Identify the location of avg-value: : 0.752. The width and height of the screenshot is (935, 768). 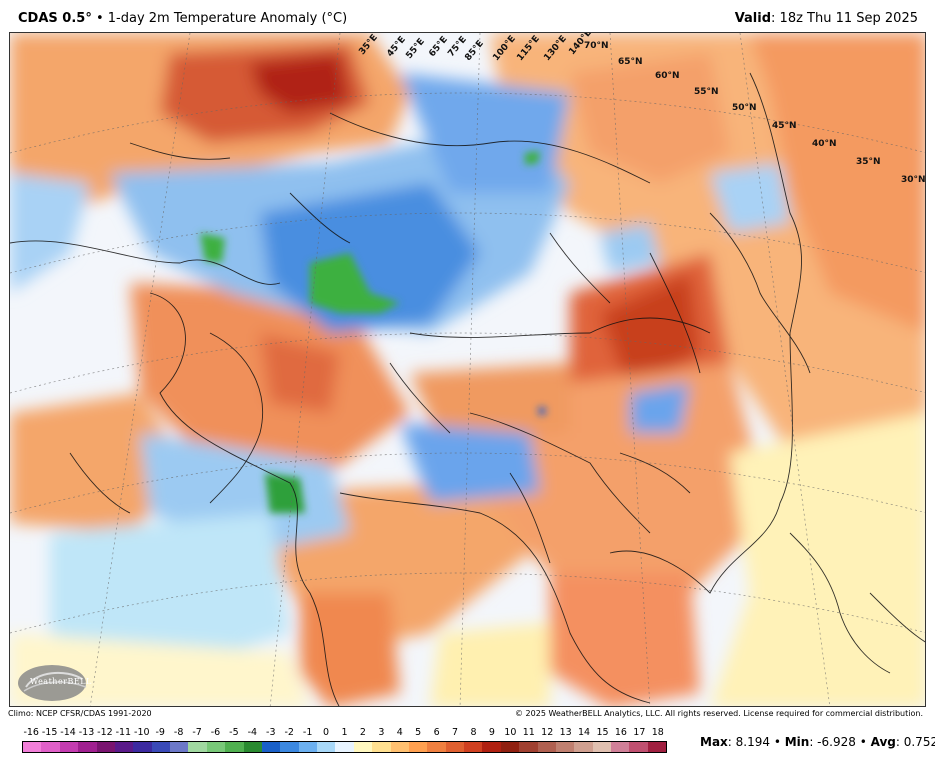
(915, 742).